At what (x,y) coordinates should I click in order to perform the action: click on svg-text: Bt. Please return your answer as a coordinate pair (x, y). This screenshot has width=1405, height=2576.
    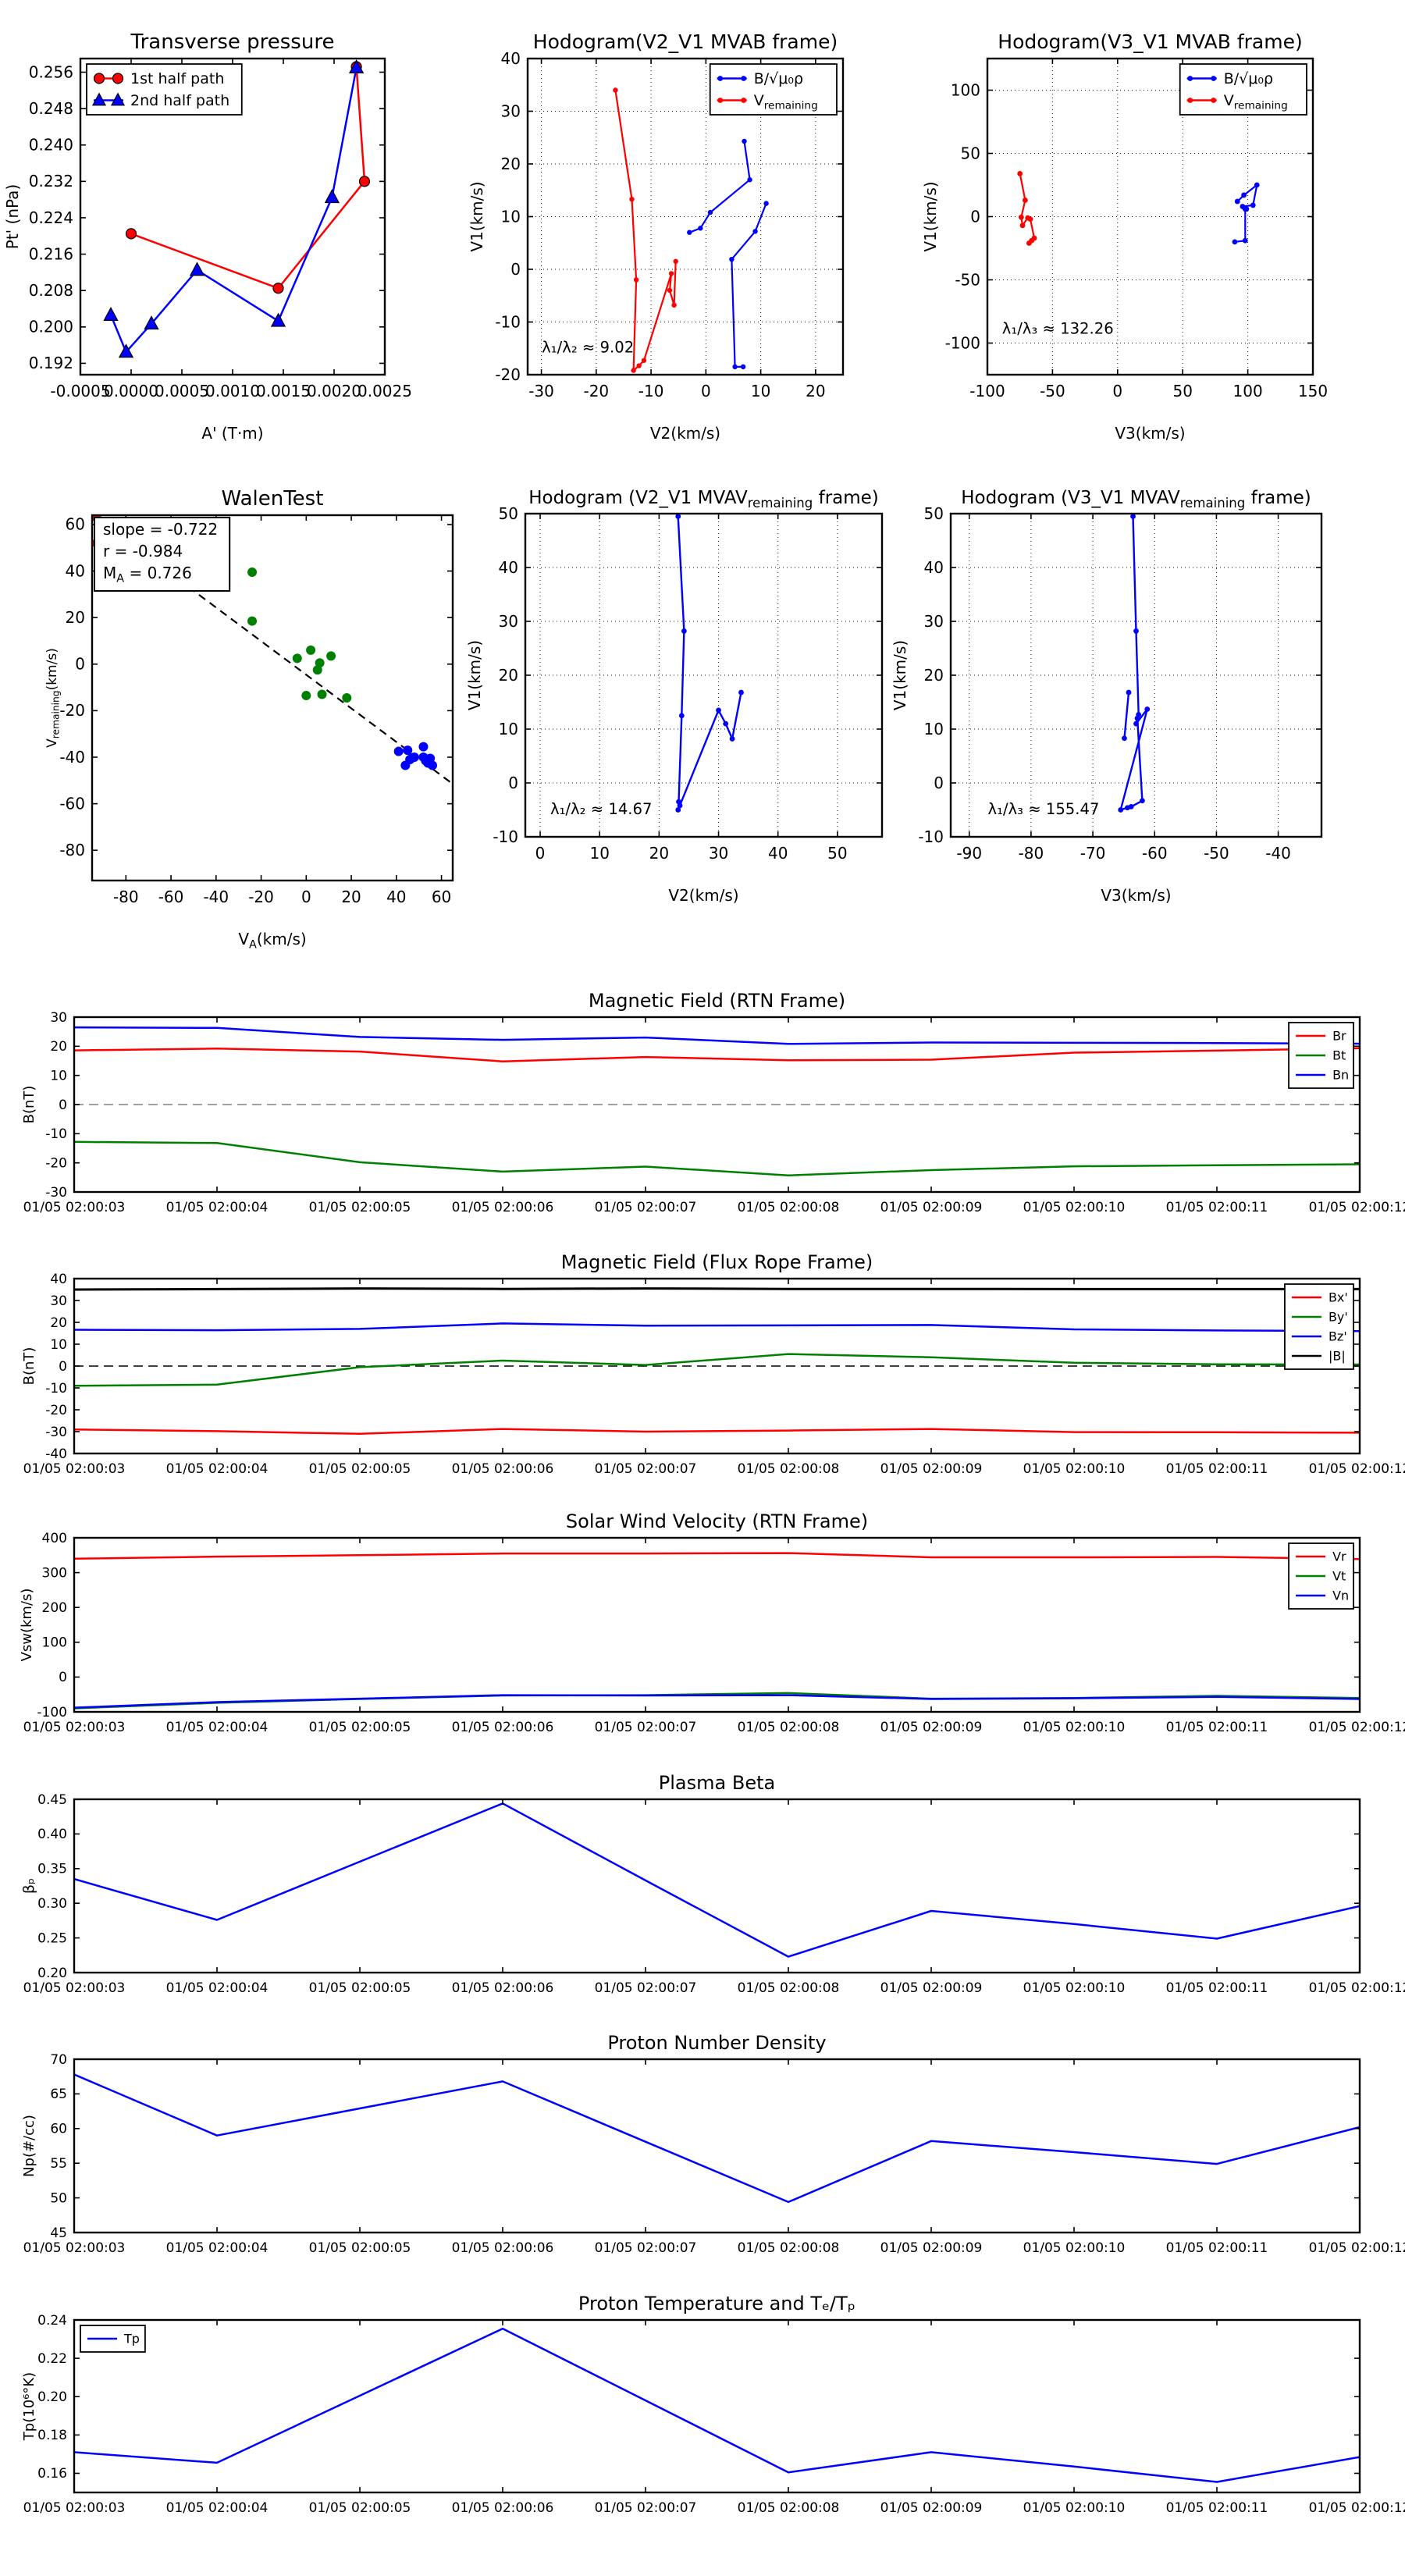
    Looking at the image, I should click on (1339, 1055).